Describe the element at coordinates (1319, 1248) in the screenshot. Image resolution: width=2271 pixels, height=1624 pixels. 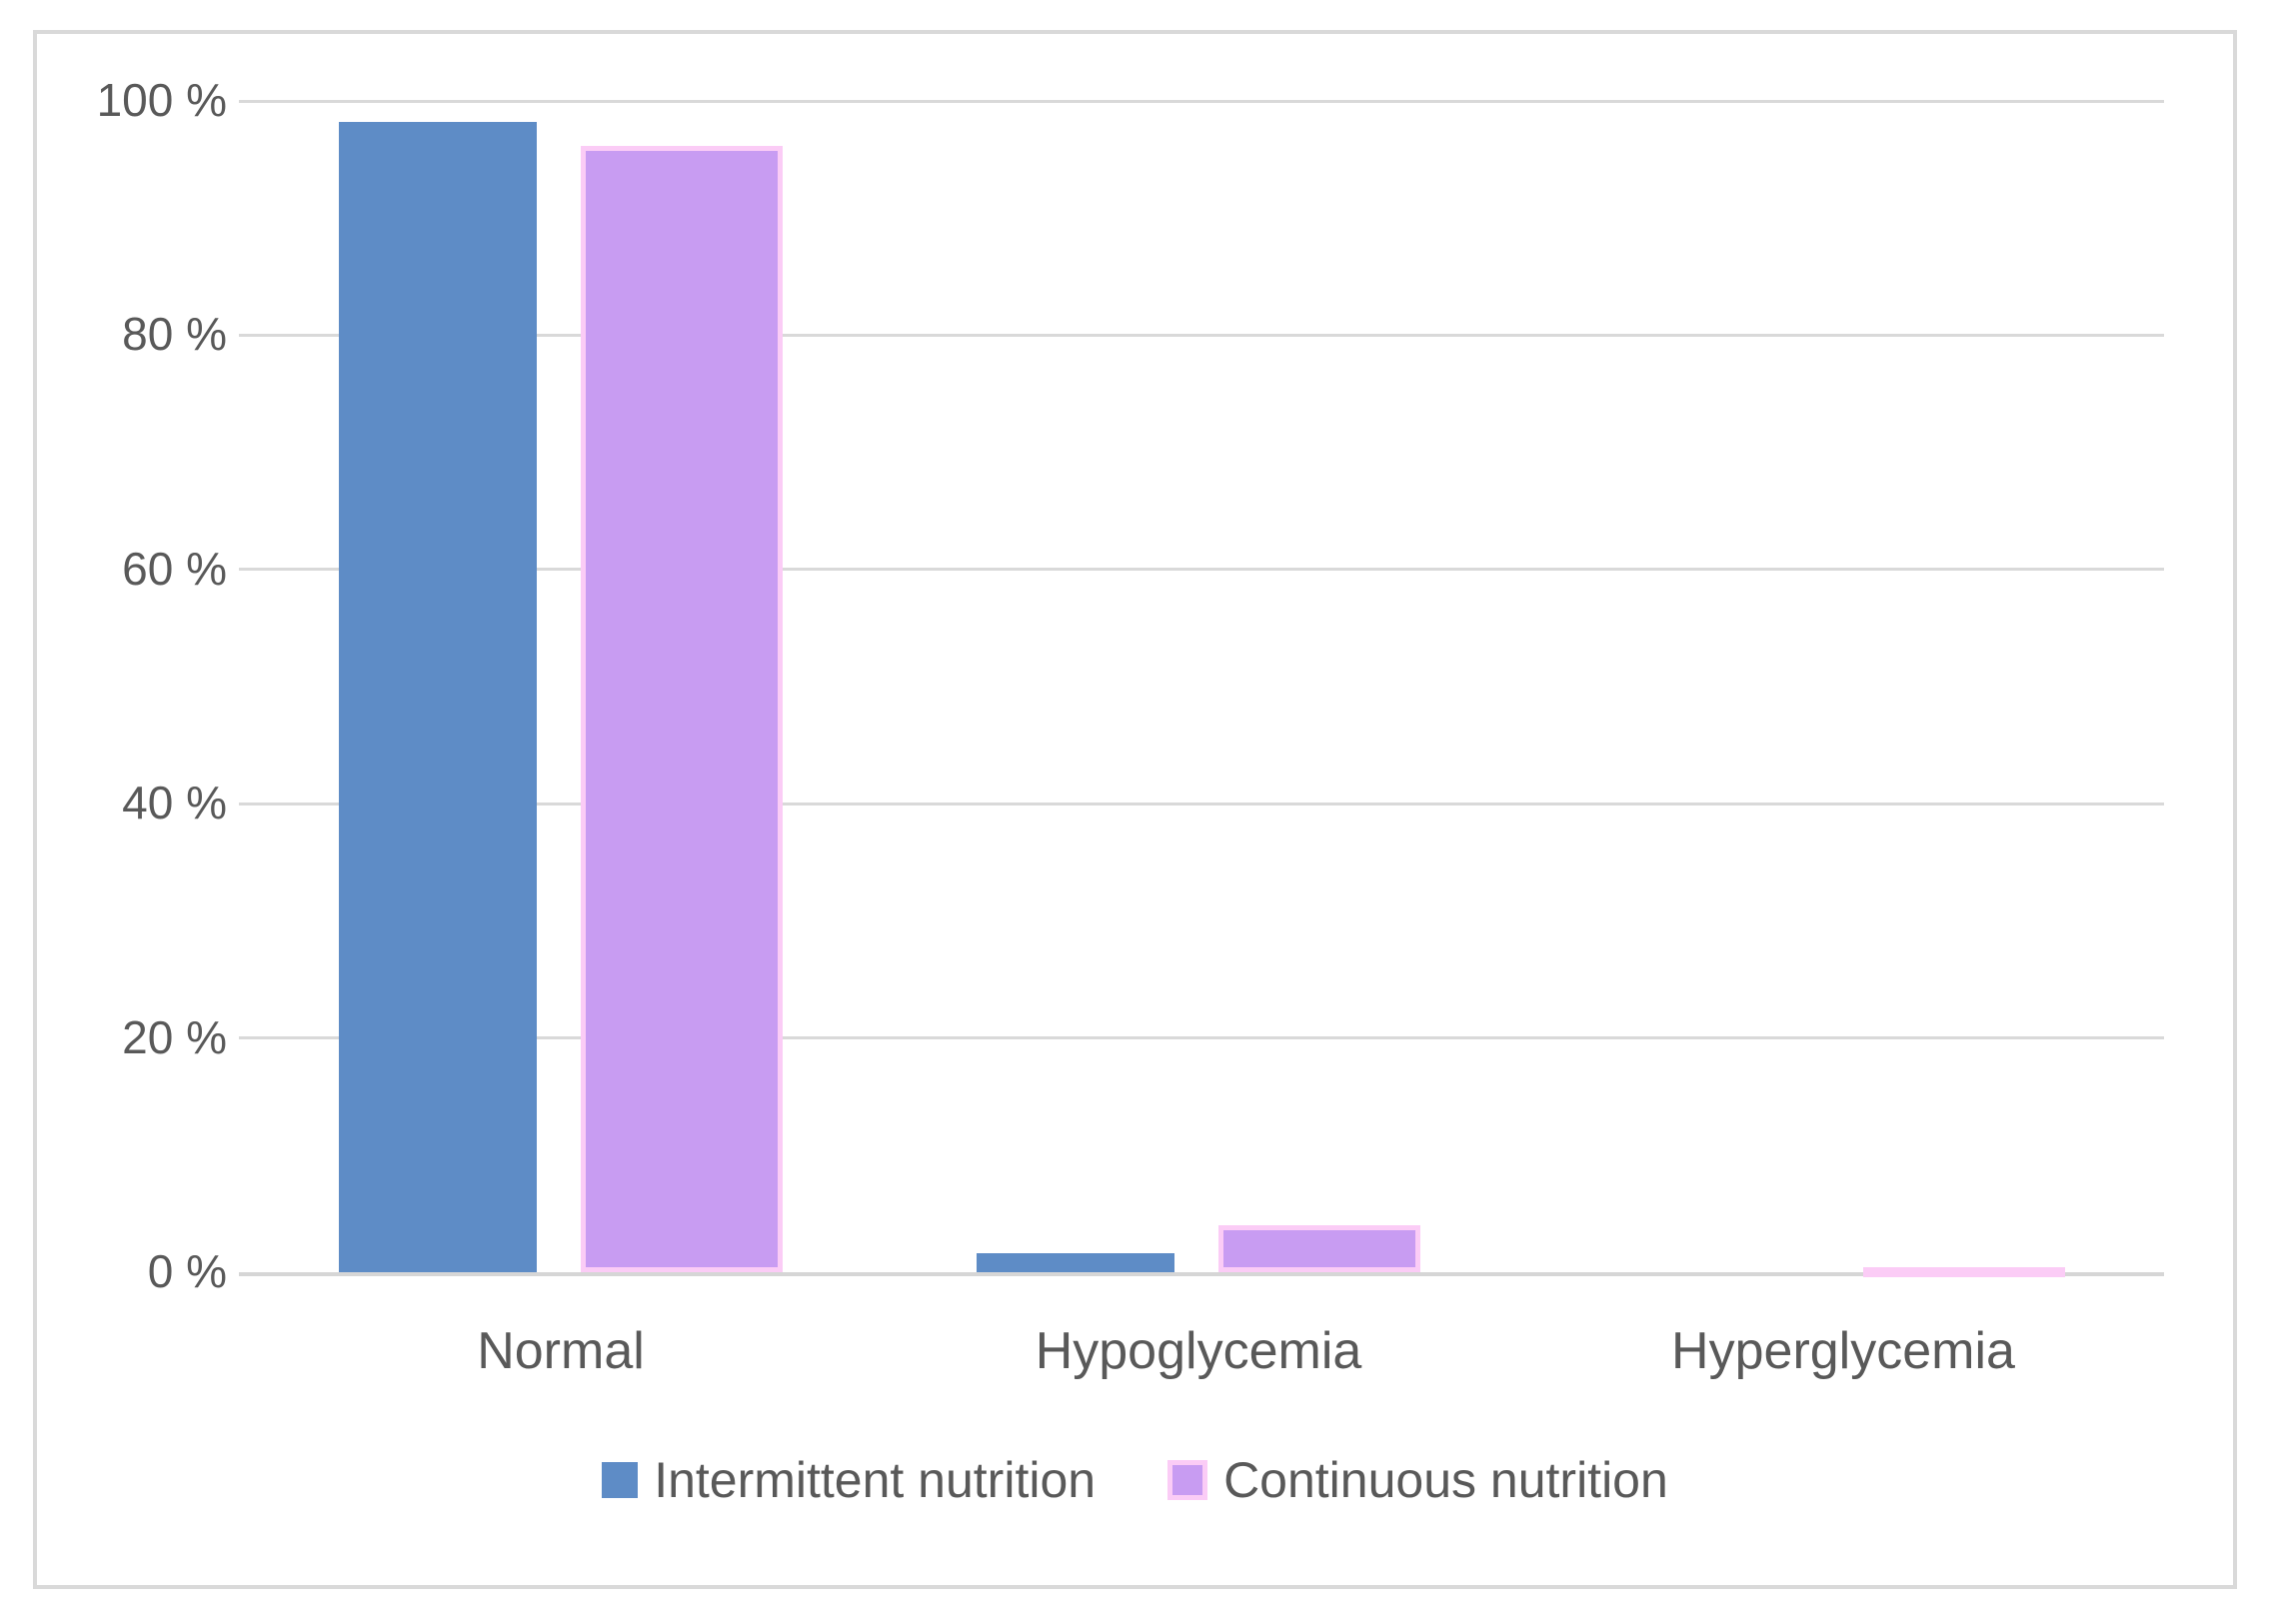
I see `bar-continuous-hypoglycemia` at that location.